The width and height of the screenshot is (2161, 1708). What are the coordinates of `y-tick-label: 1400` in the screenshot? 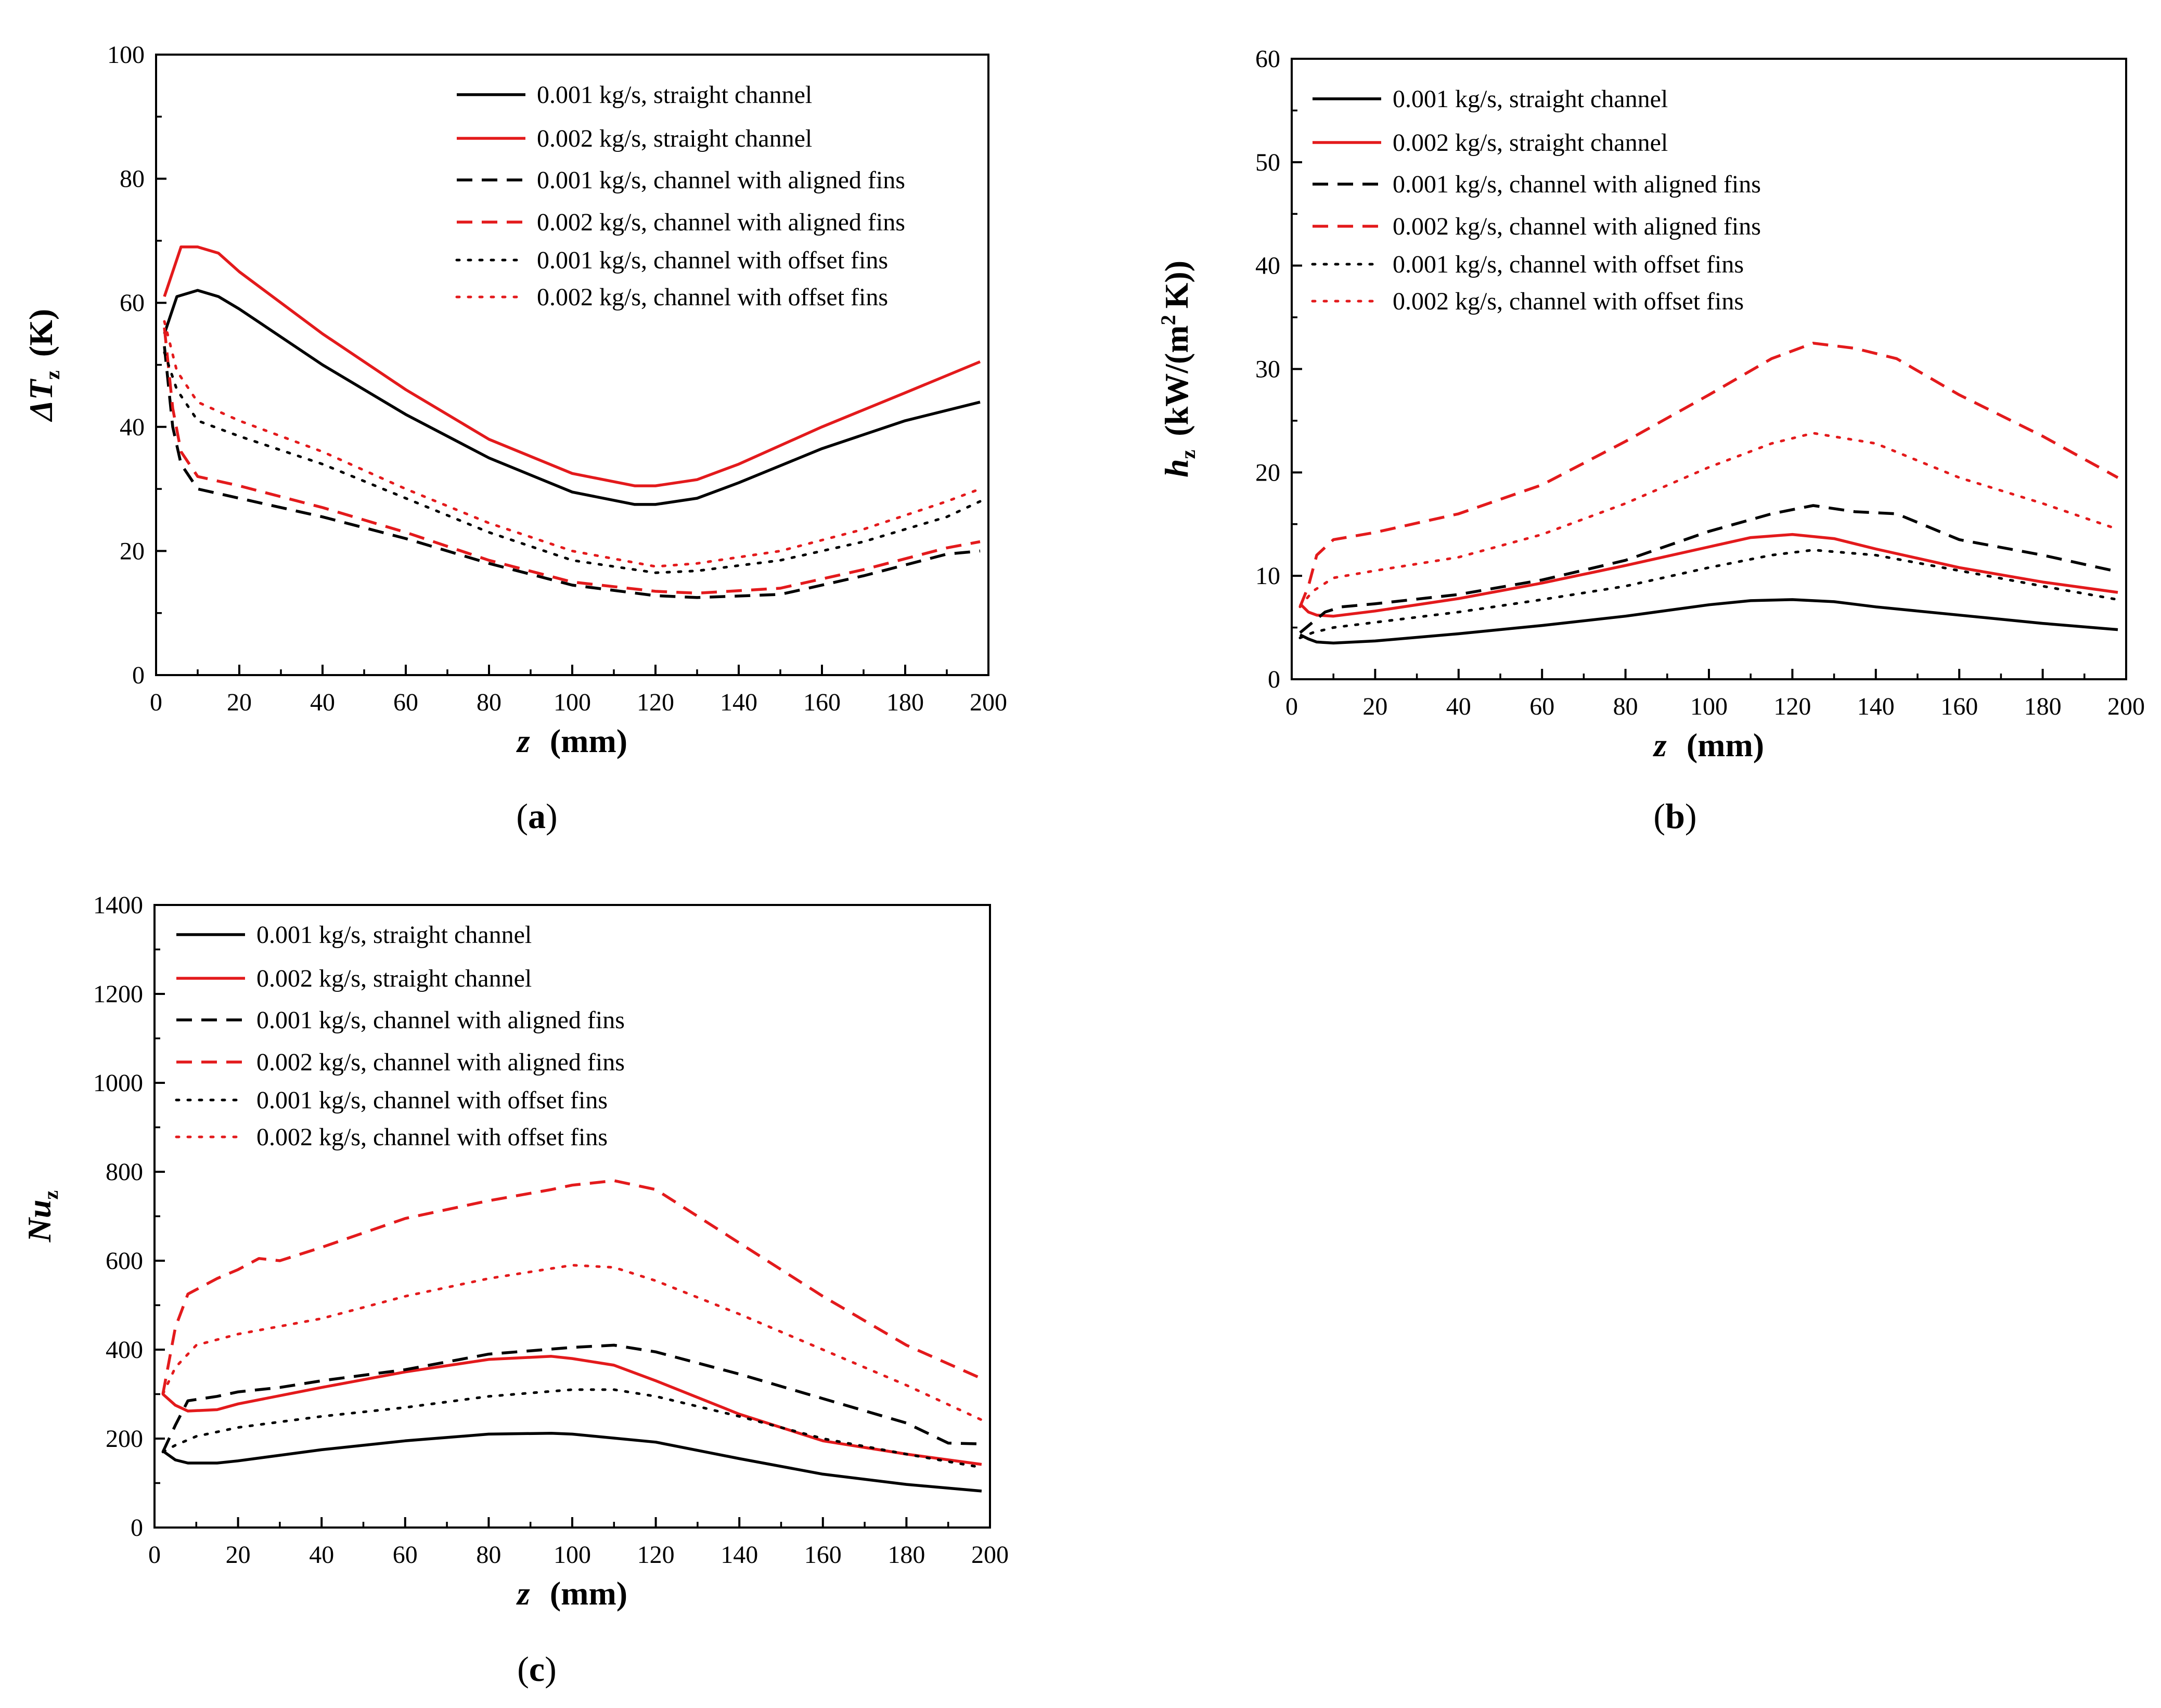 It's located at (118, 905).